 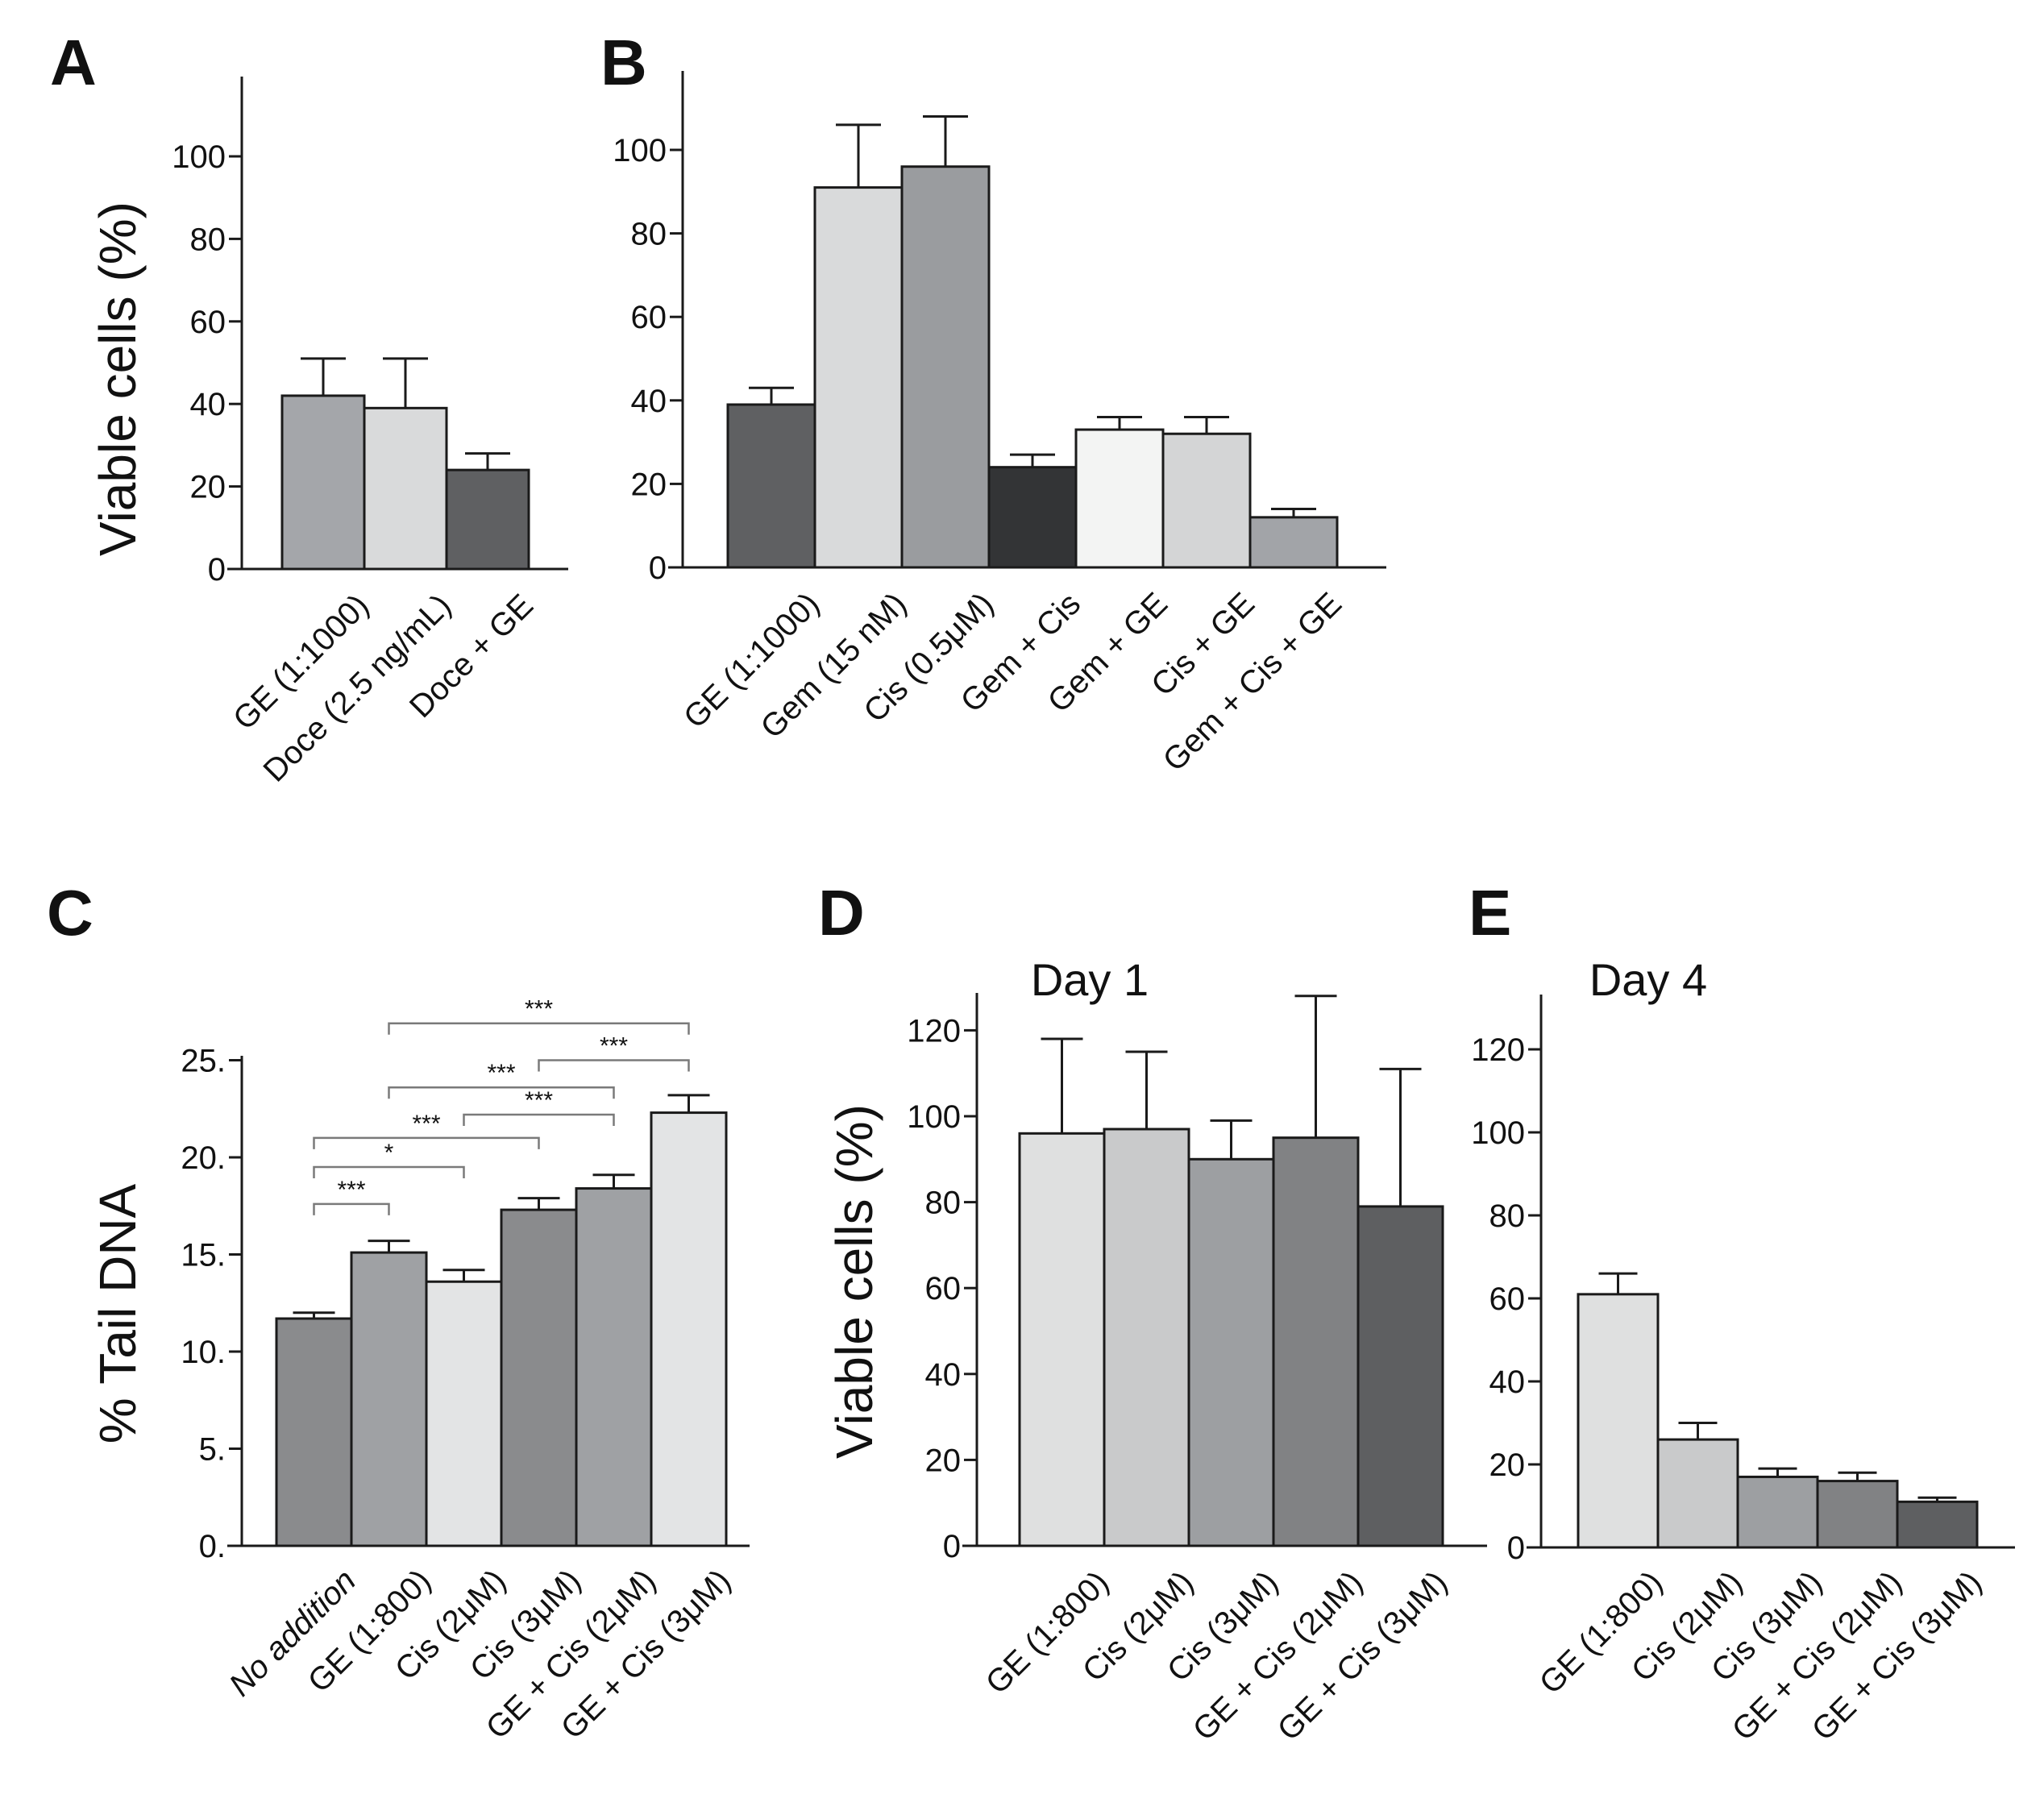 What do you see at coordinates (1516, 1548) in the screenshot?
I see `panel-e-y-tick-label: 0` at bounding box center [1516, 1548].